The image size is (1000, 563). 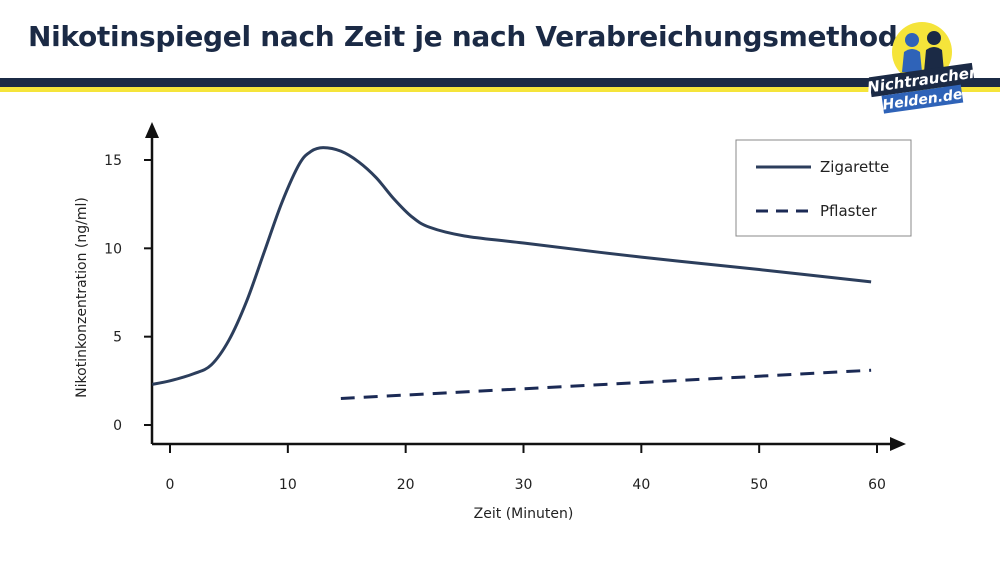 I want to click on x-axis-label: Zeit (Minuten), so click(x=524, y=514).